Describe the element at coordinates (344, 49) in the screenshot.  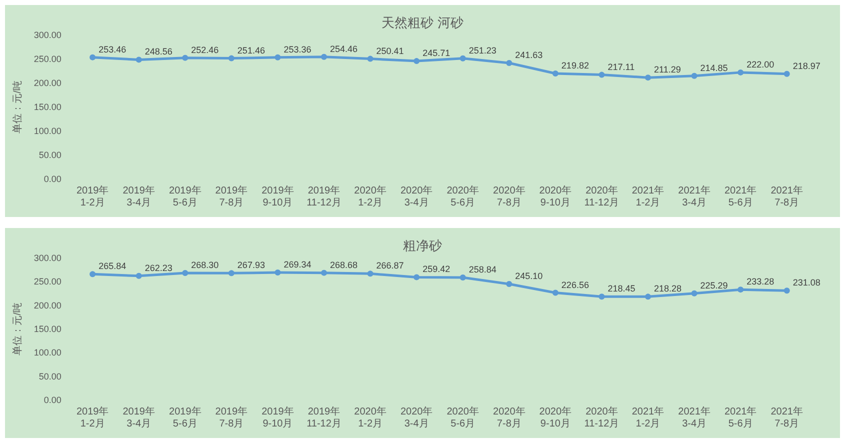
I see `data-label: 254.46` at that location.